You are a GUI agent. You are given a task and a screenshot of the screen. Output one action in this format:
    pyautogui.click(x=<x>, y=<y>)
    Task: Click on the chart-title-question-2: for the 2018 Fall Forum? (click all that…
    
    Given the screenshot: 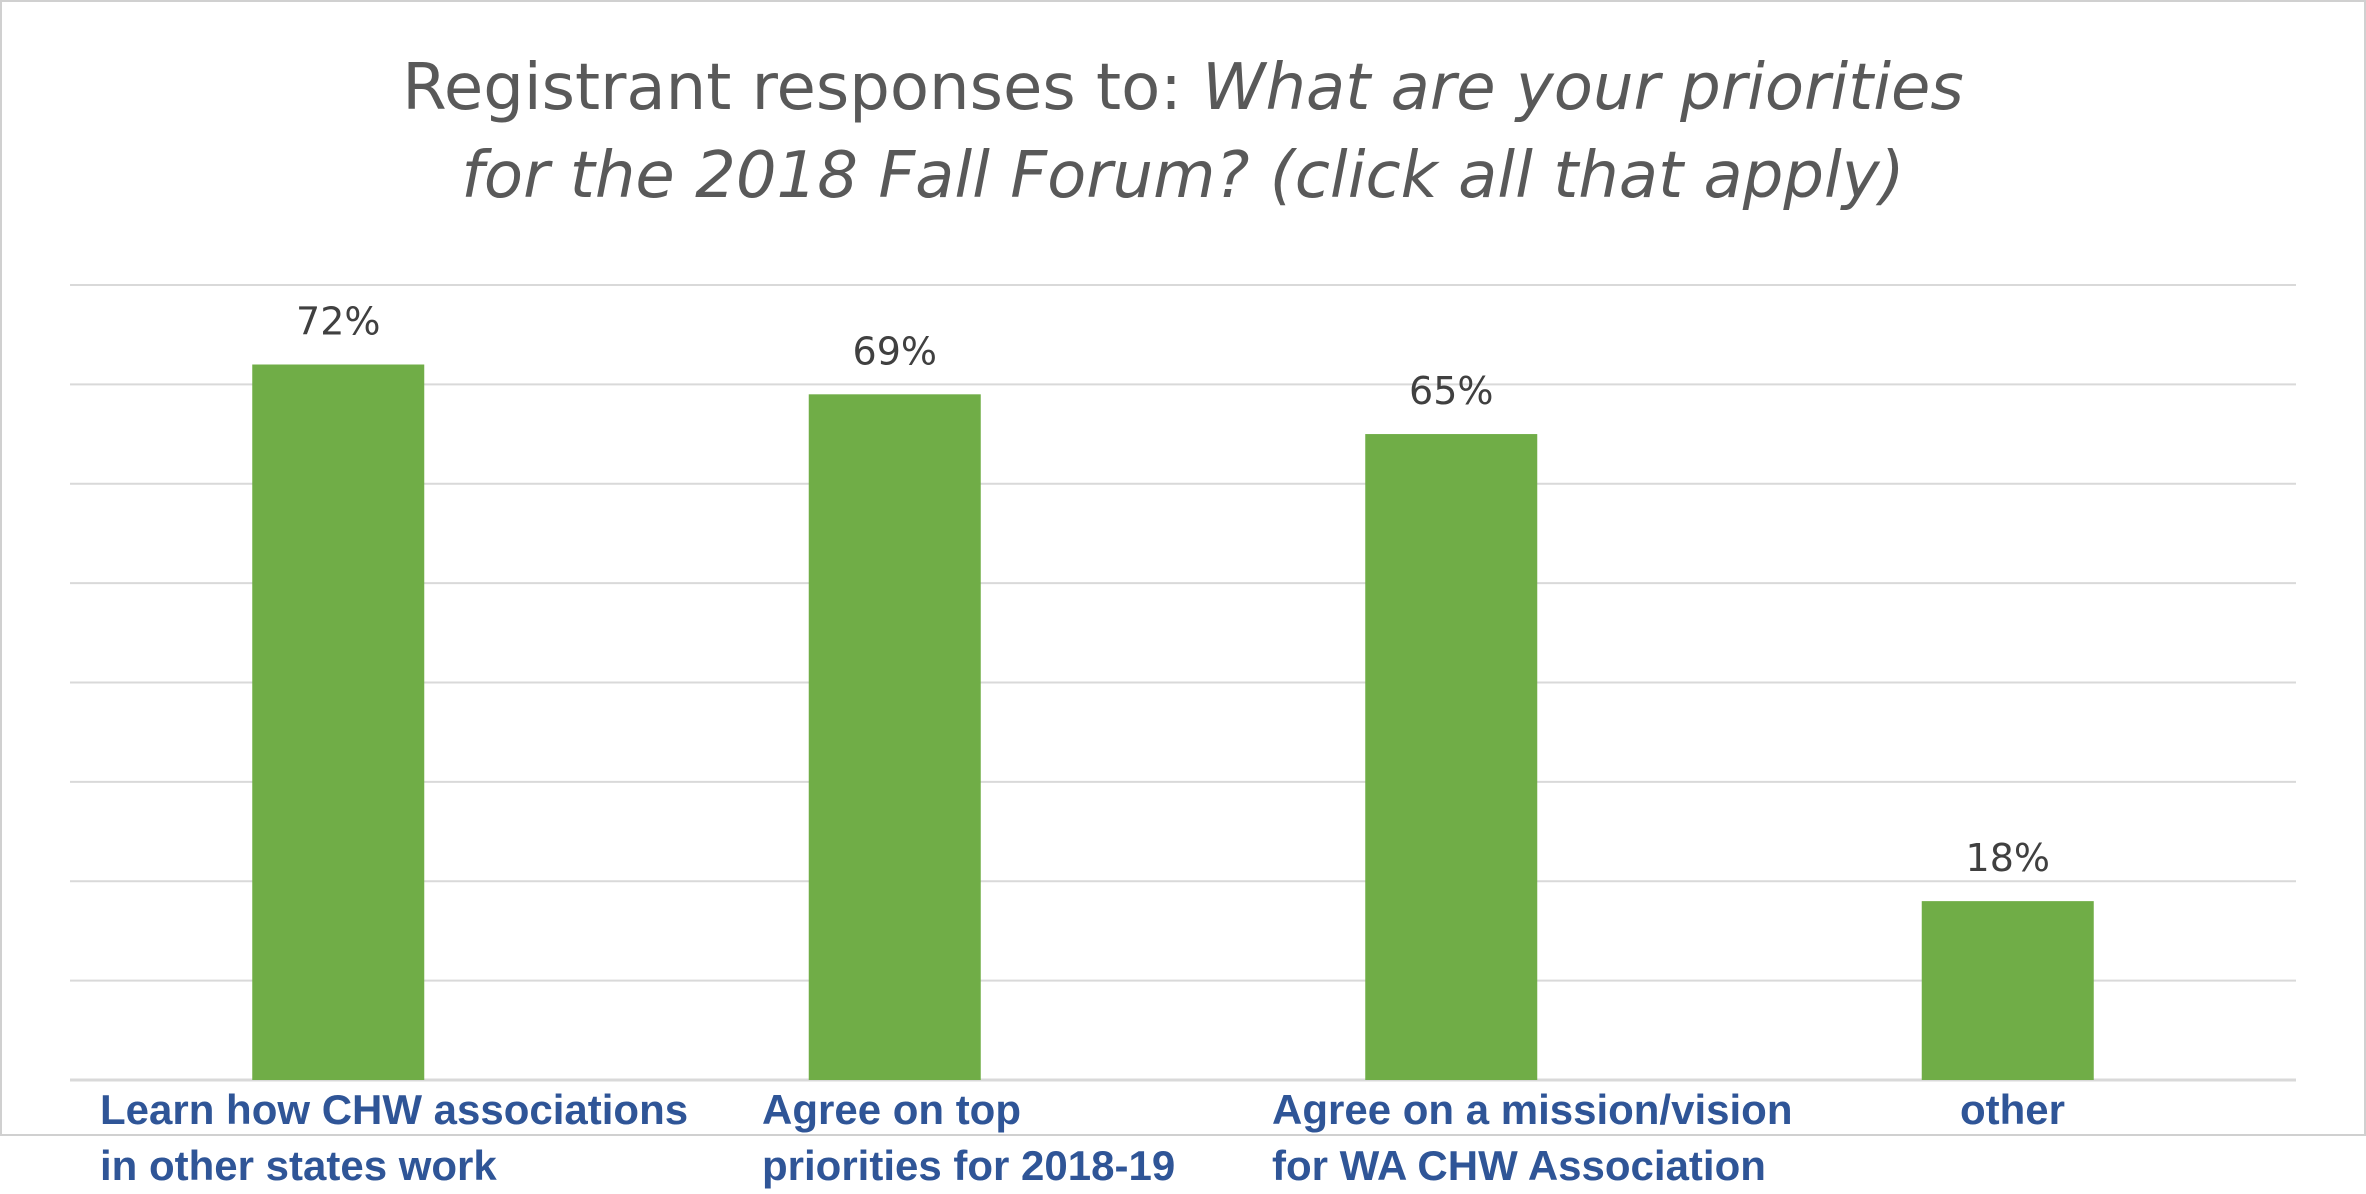 What is the action you would take?
    pyautogui.click(x=1183, y=176)
    